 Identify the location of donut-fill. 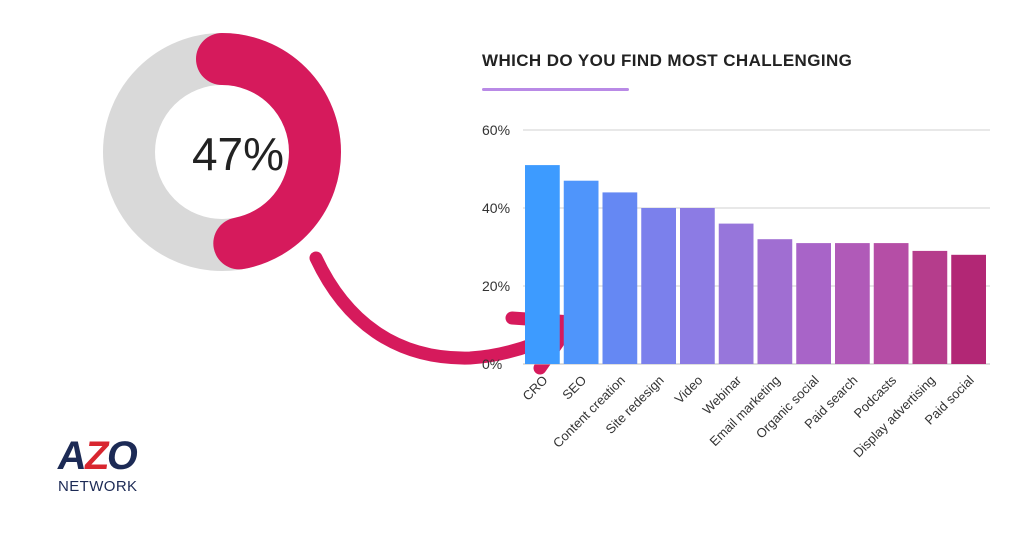
(222, 152).